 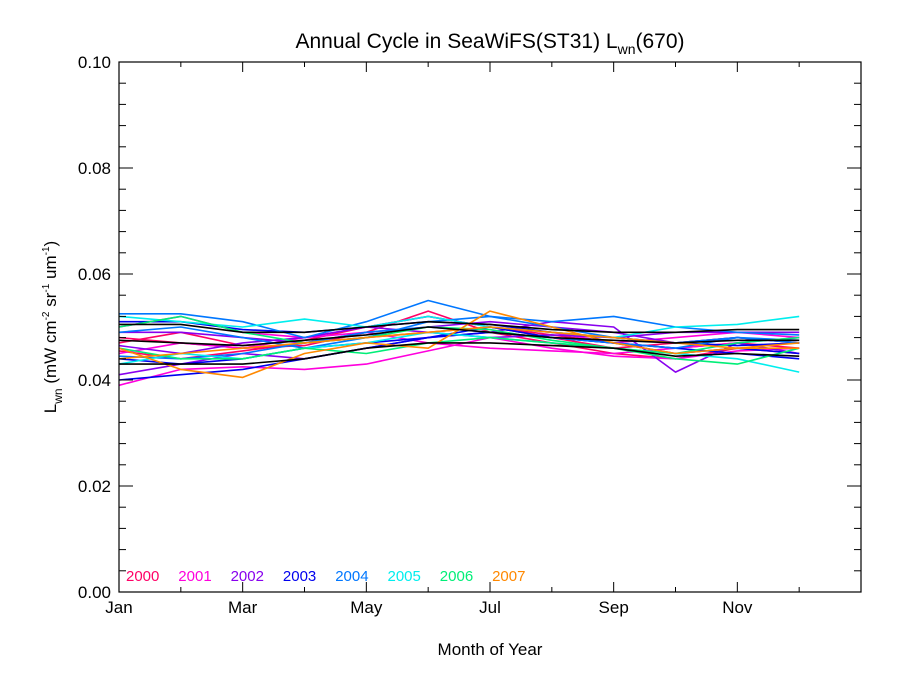 I want to click on y-label-part-5: um, so click(x=50, y=269).